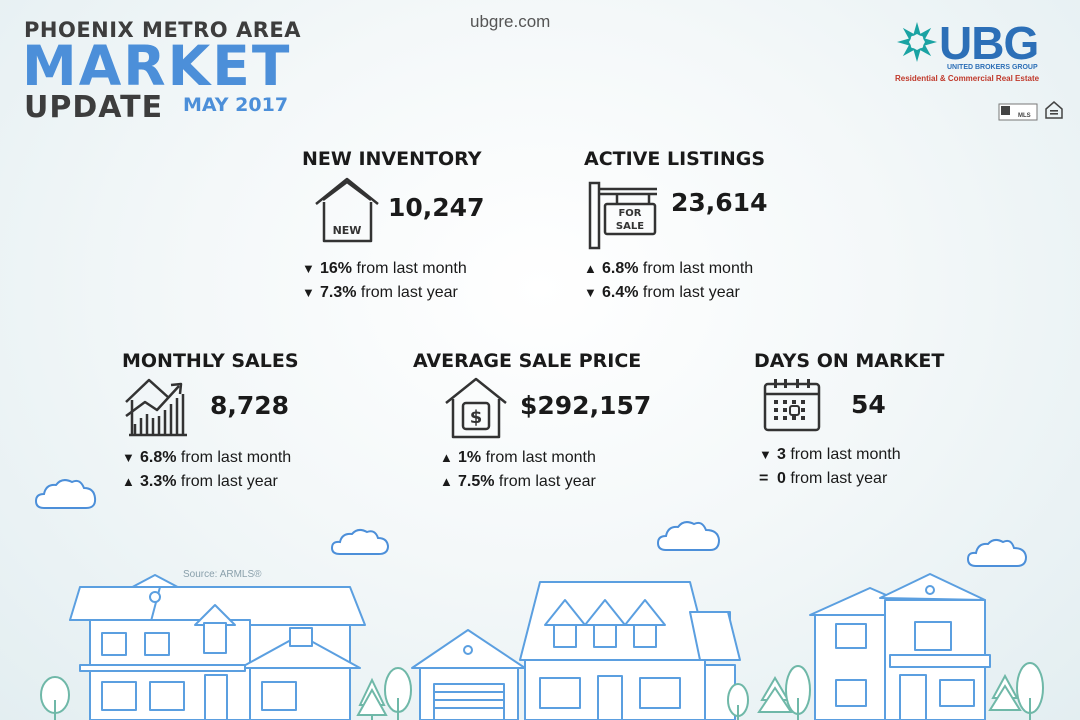  Describe the element at coordinates (669, 268) in the screenshot. I see `active-listings-change-month: ▲ 6.8% from last month` at that location.